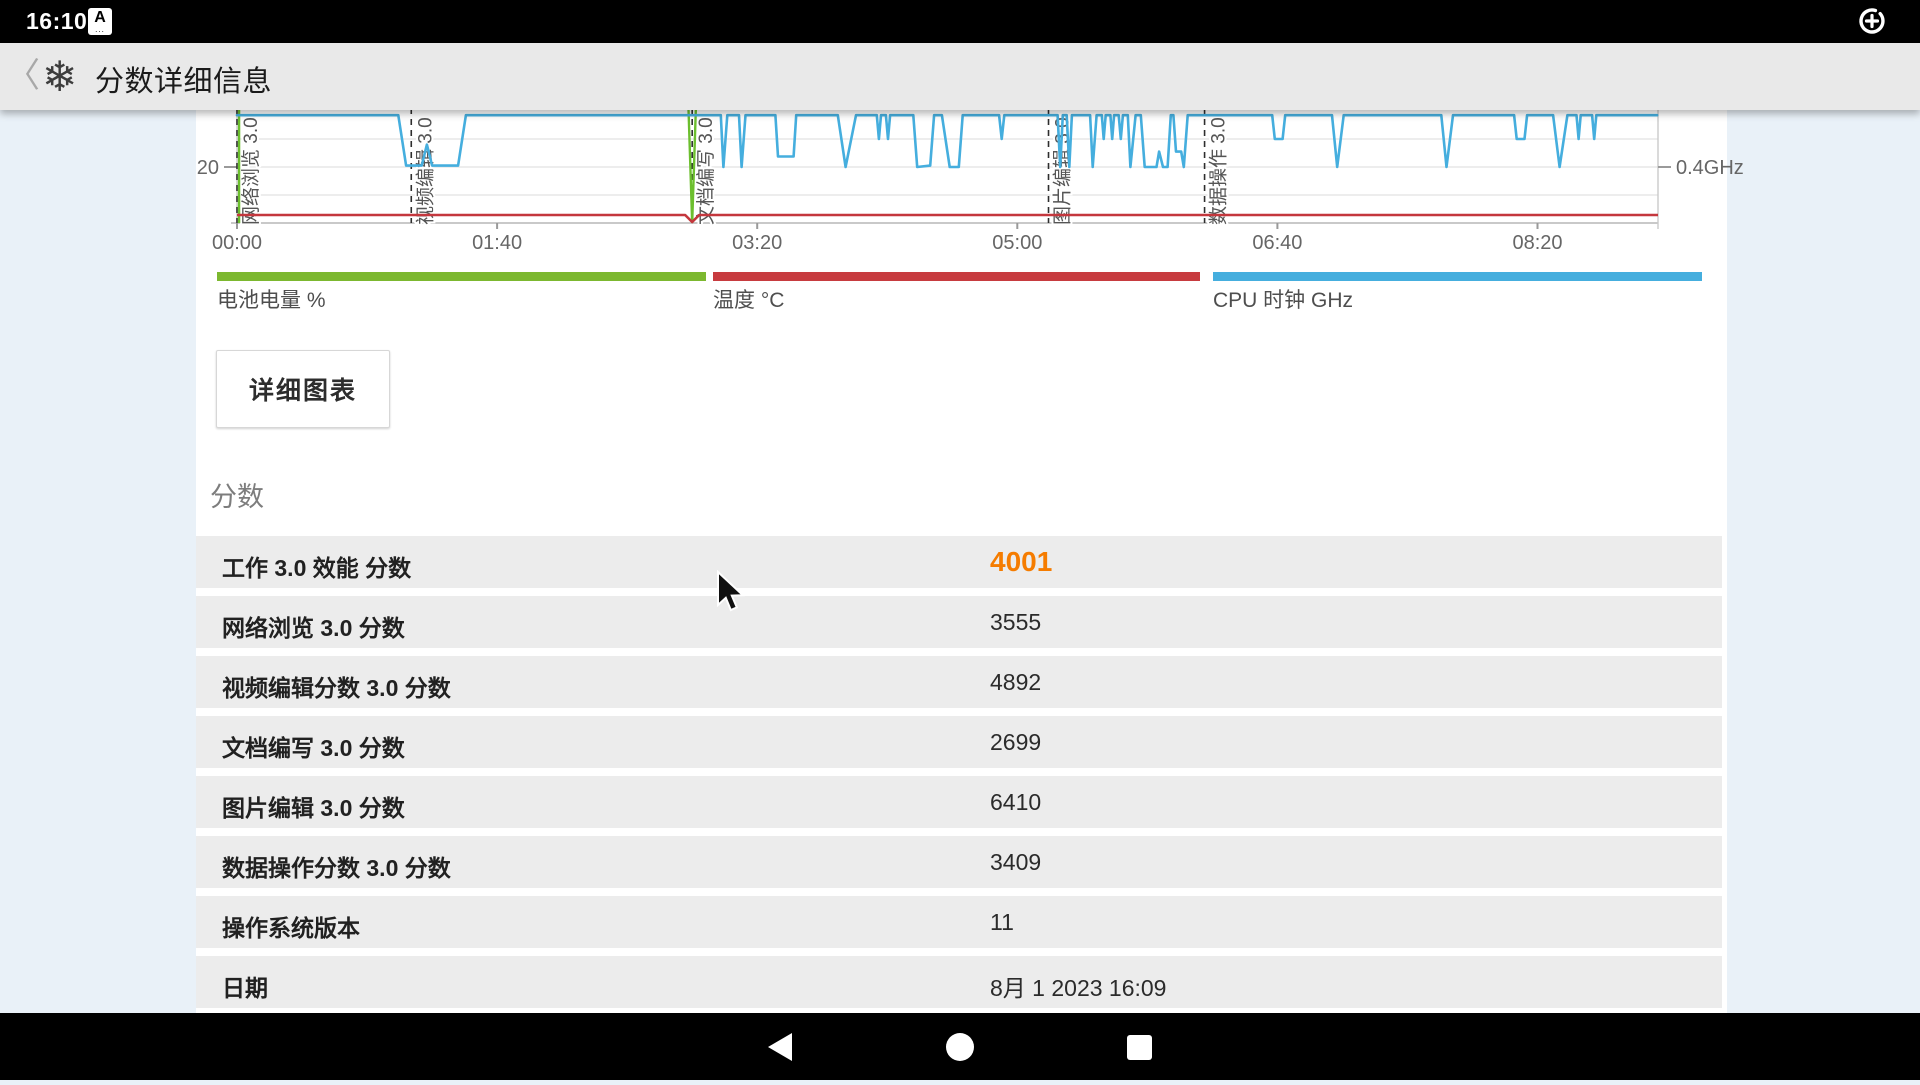 The width and height of the screenshot is (1920, 1085). Describe the element at coordinates (291, 928) in the screenshot. I see `score-row-label: 操作系统版本` at that location.